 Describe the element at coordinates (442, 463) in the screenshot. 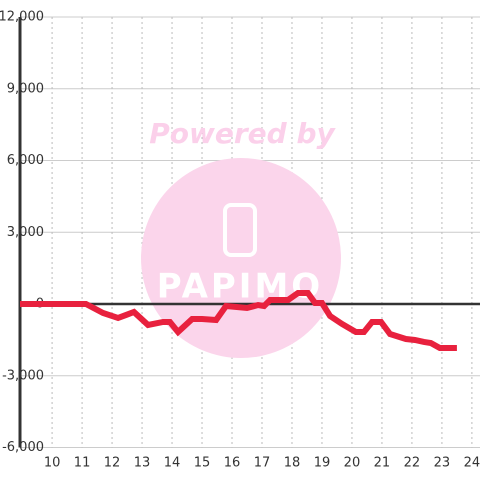

I see `x-tick-label: 23` at that location.